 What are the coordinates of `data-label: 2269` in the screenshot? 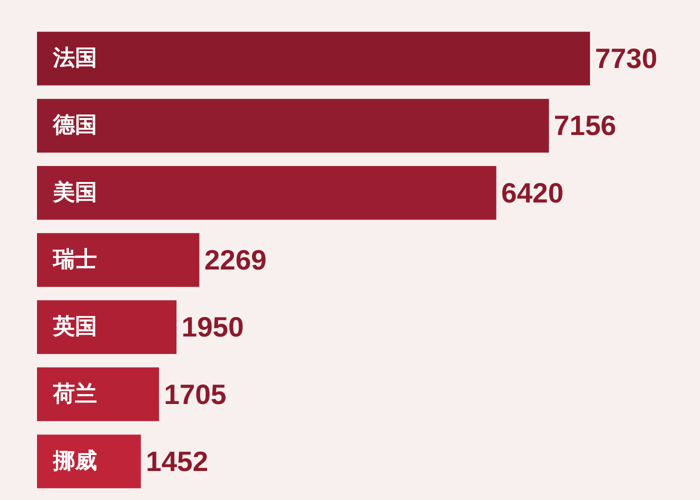 It's located at (235, 260).